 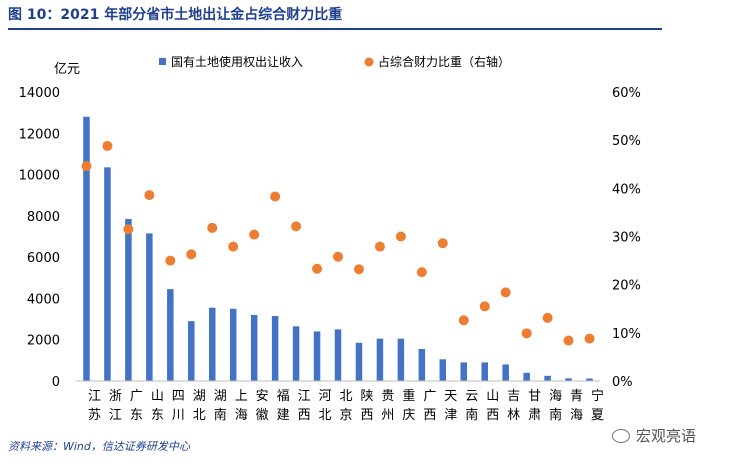 What do you see at coordinates (359, 361) in the screenshot?
I see `bar-陕西` at bounding box center [359, 361].